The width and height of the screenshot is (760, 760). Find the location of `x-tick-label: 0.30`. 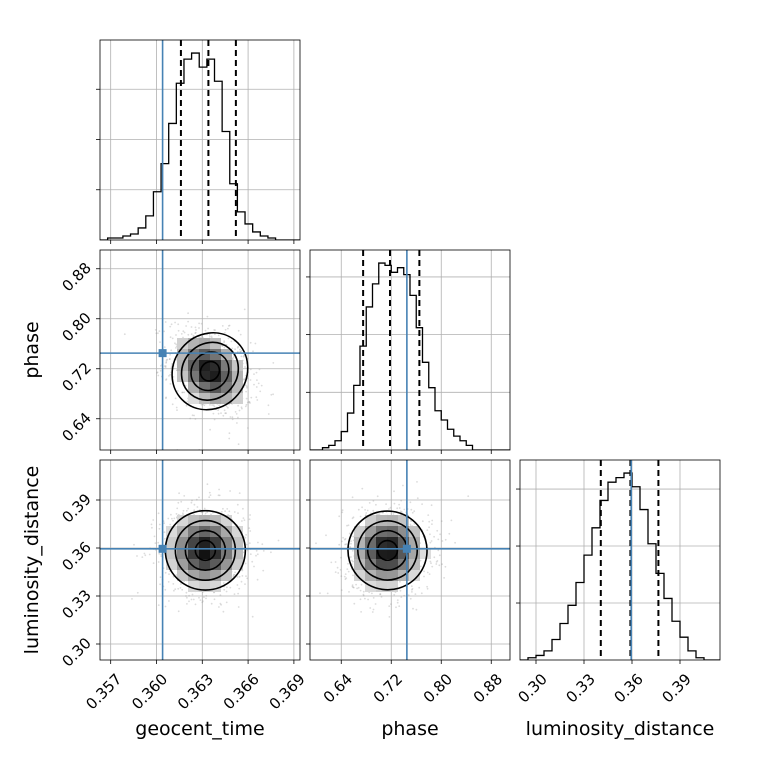

x-tick-label: 0.30 is located at coordinates (532, 688).